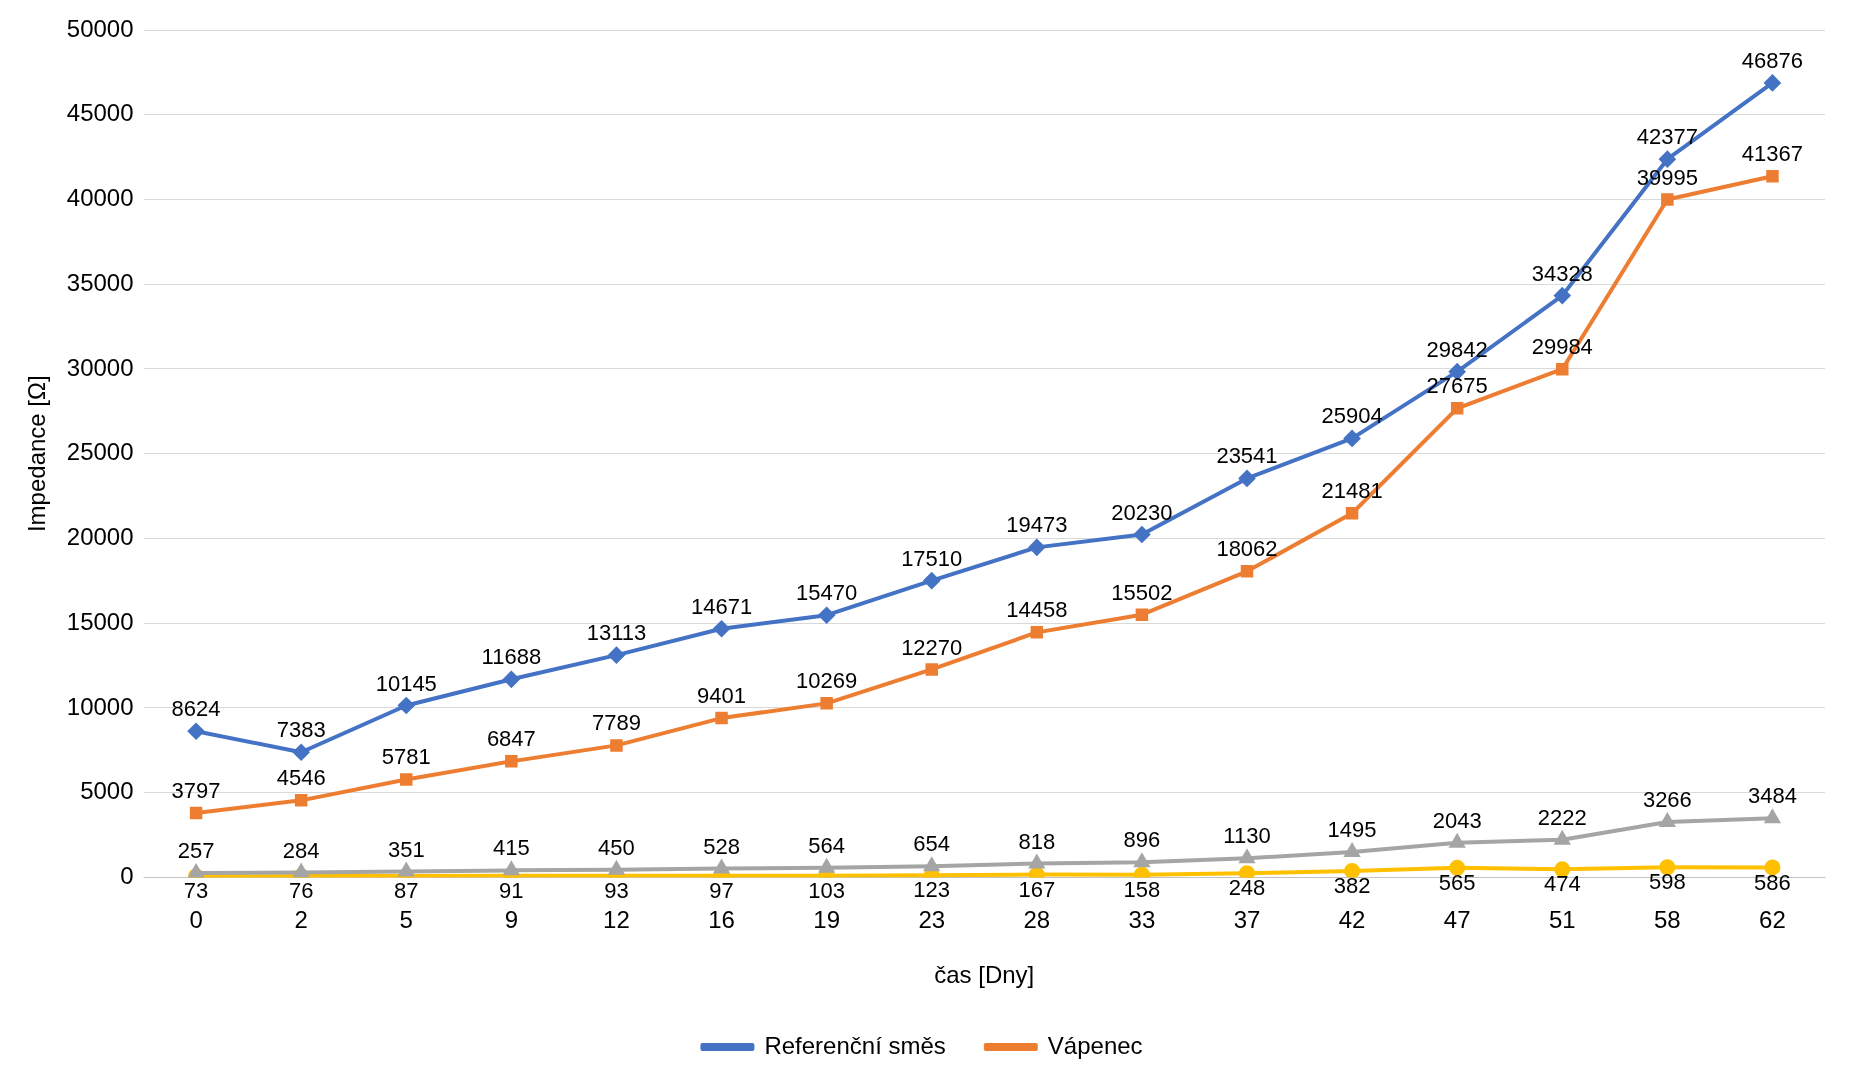 This screenshot has height=1079, width=1865. What do you see at coordinates (932, 647) in the screenshot?
I see `data-label: 12270` at bounding box center [932, 647].